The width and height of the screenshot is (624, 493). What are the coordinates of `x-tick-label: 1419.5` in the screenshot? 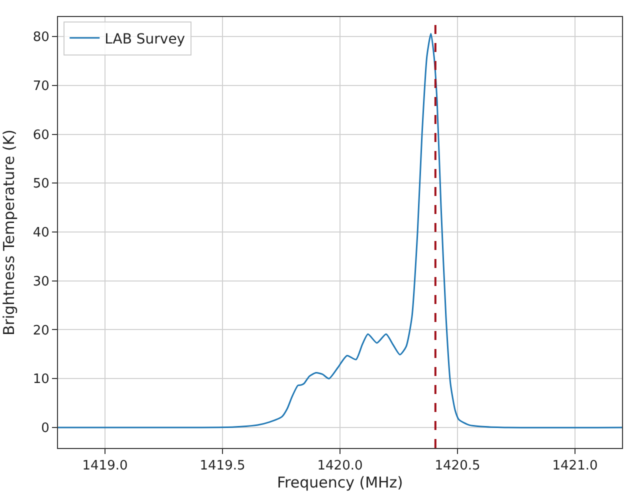 It's located at (223, 466).